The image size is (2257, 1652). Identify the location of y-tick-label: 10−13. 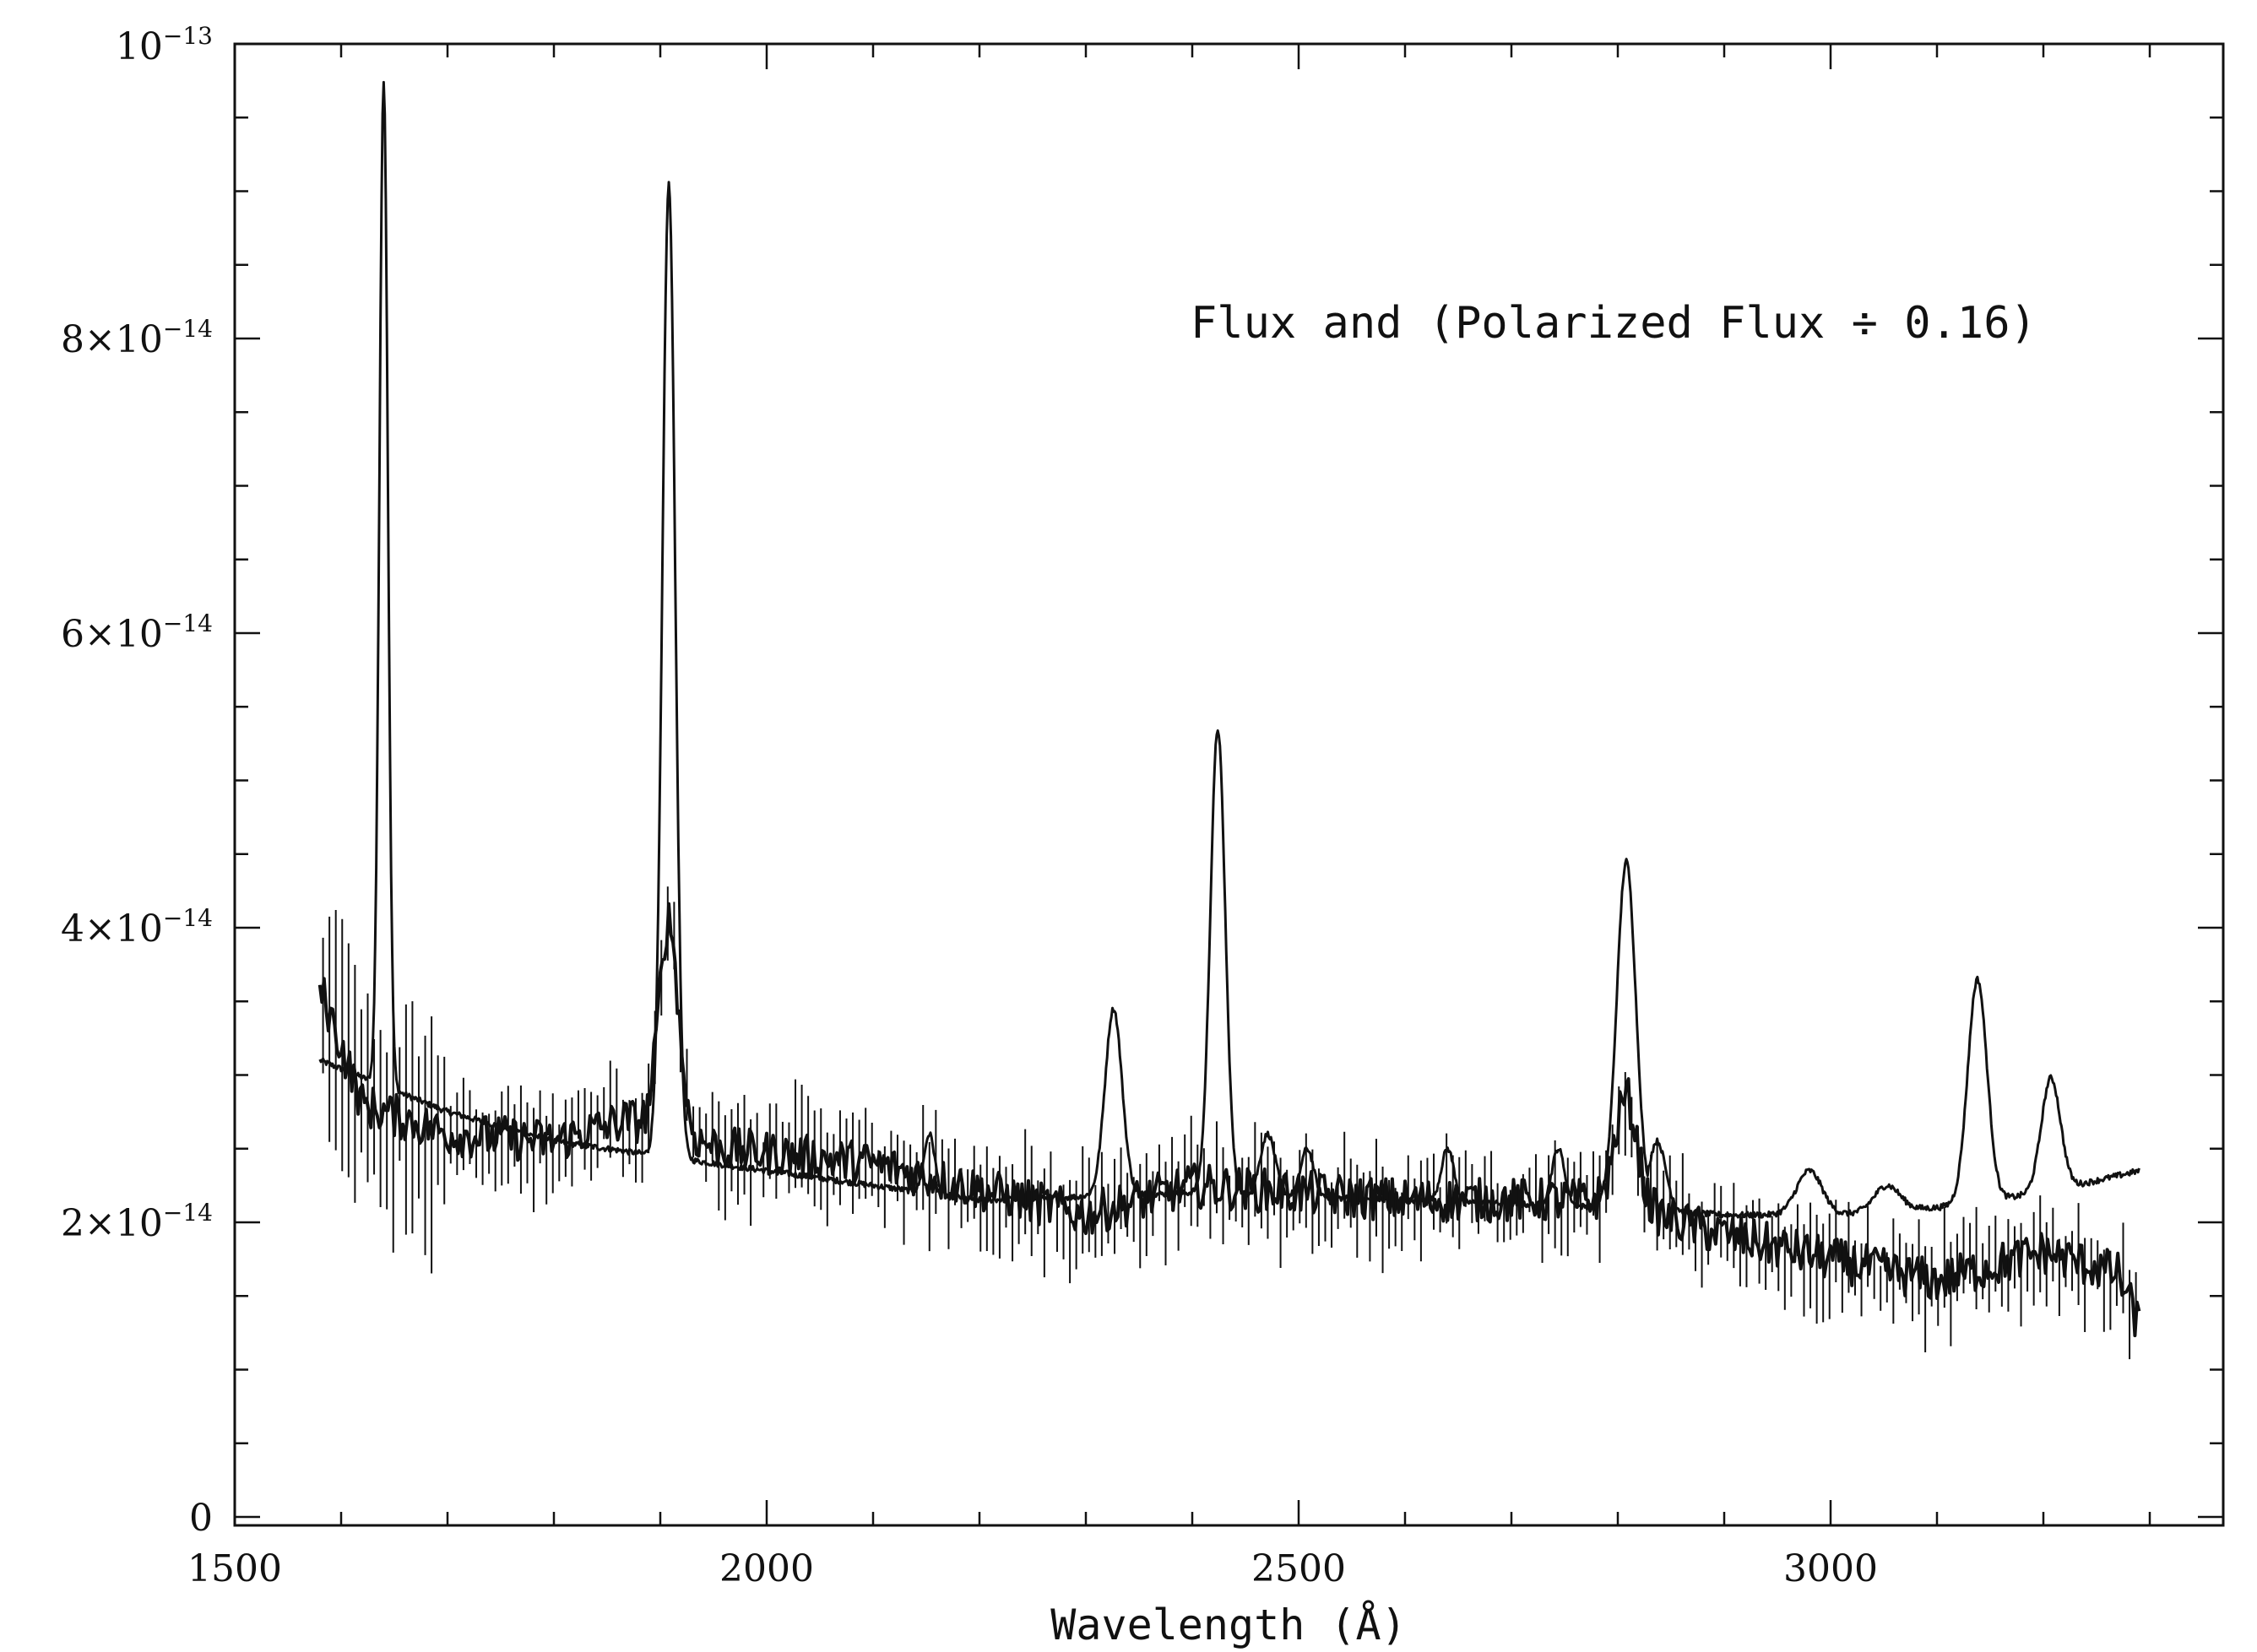
(164, 45).